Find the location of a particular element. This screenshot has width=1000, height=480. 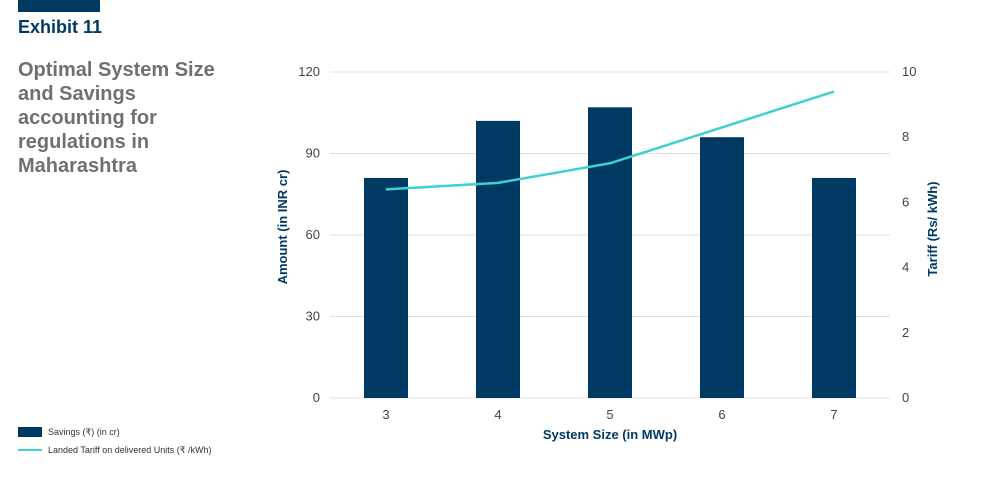

exhibit-label: Exhibit 11 is located at coordinates (60, 27).